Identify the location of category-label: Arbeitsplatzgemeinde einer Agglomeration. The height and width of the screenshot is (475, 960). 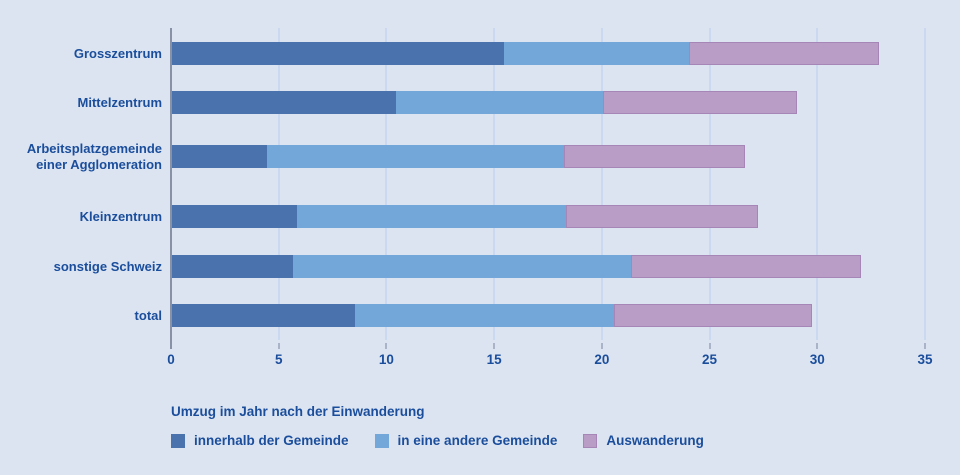
(94, 156).